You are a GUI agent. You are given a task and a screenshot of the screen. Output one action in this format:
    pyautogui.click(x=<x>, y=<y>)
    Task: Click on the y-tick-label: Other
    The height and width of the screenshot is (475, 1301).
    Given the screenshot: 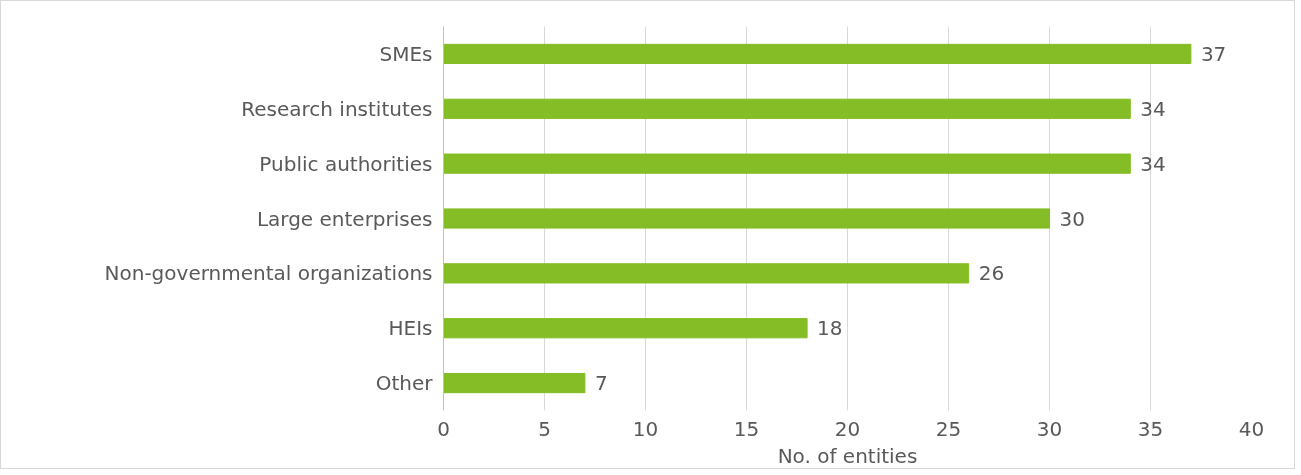 What is the action you would take?
    pyautogui.click(x=404, y=383)
    